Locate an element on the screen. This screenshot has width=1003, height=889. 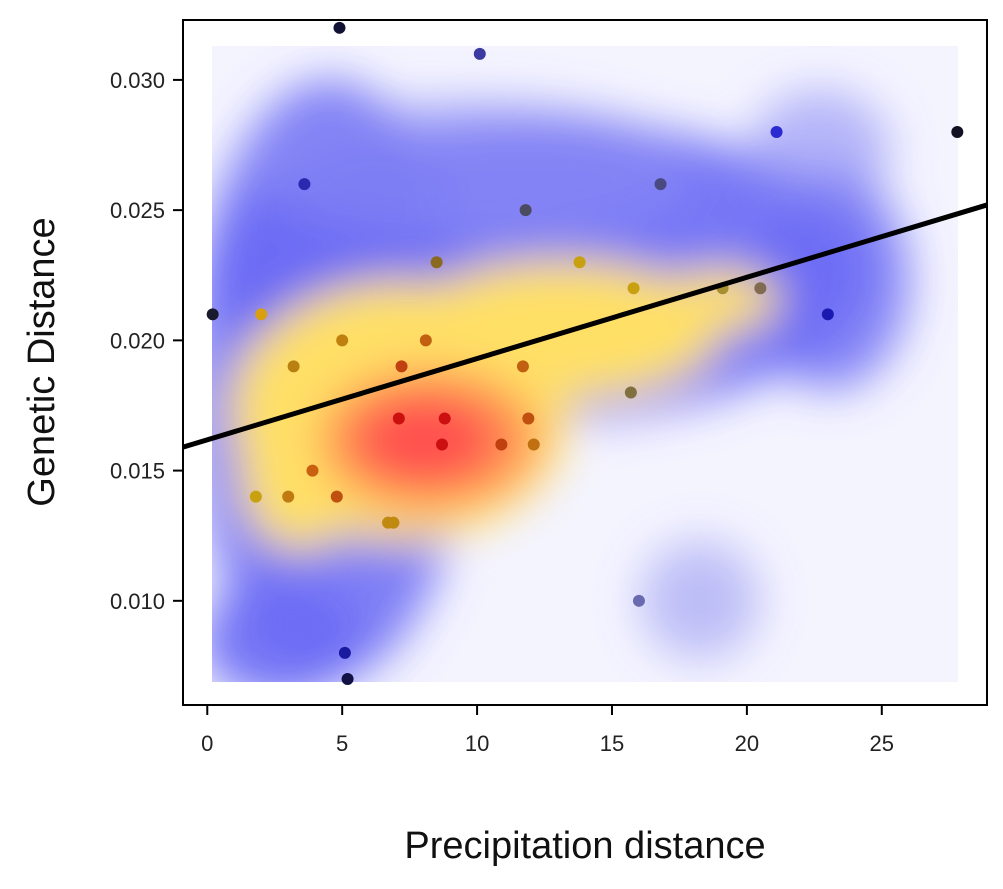
y-axis: 0.010 0.015 0.020 0.025 0.030 is located at coordinates (146, 341).